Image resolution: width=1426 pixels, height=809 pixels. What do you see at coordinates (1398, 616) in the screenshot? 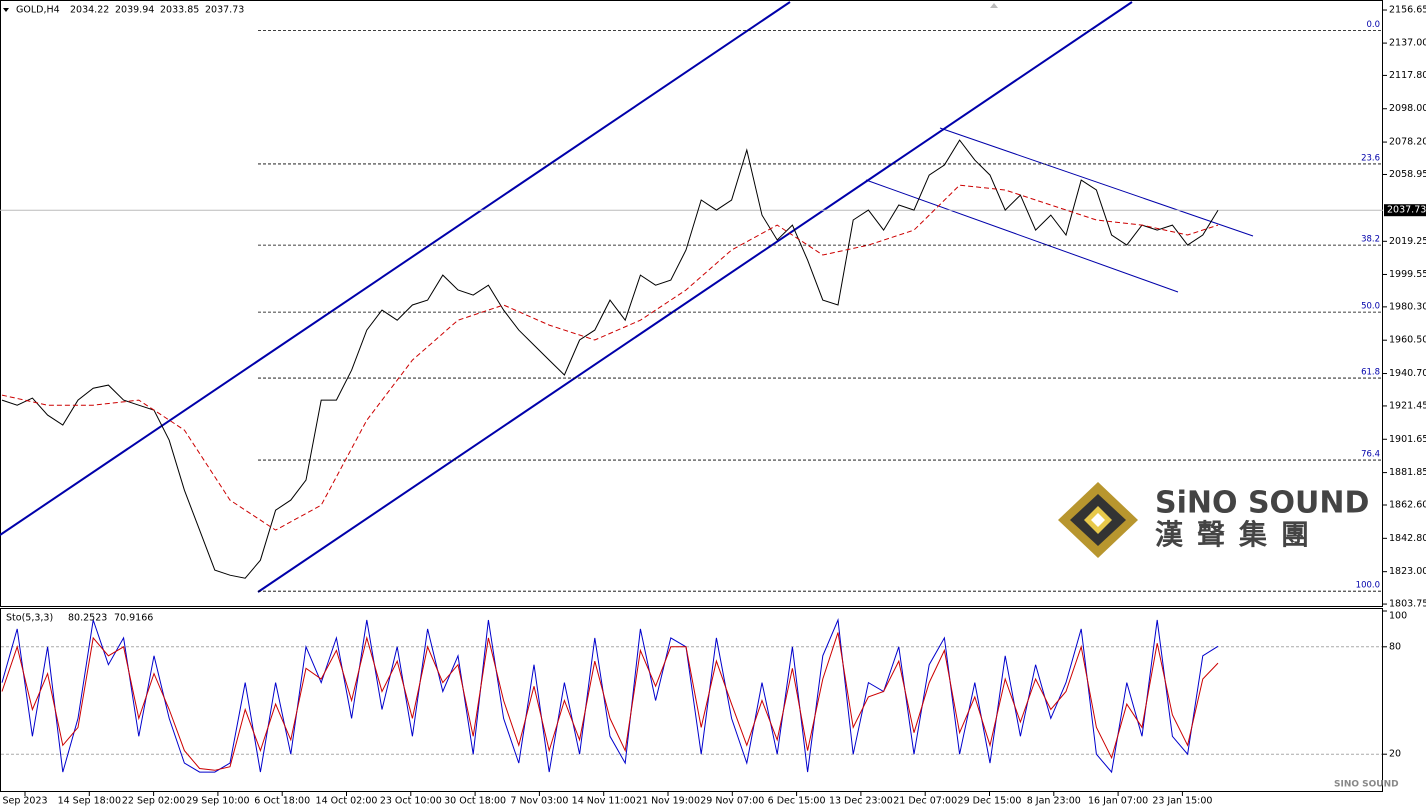
I see `y-tick-label: 100` at bounding box center [1398, 616].